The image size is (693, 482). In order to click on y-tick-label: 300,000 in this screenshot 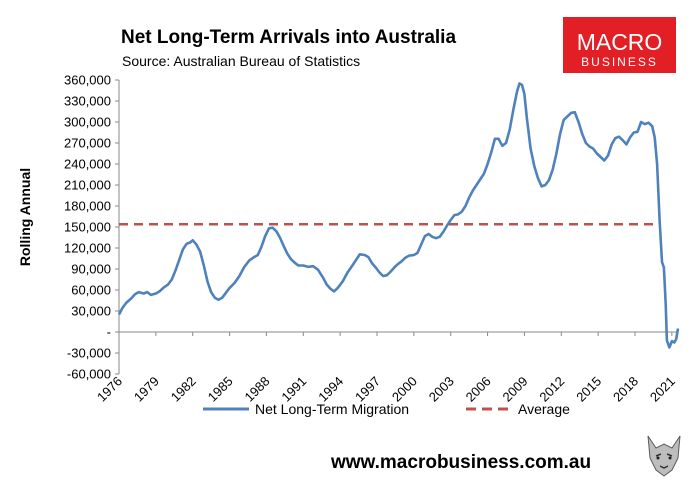, I will do `click(87, 122)`.